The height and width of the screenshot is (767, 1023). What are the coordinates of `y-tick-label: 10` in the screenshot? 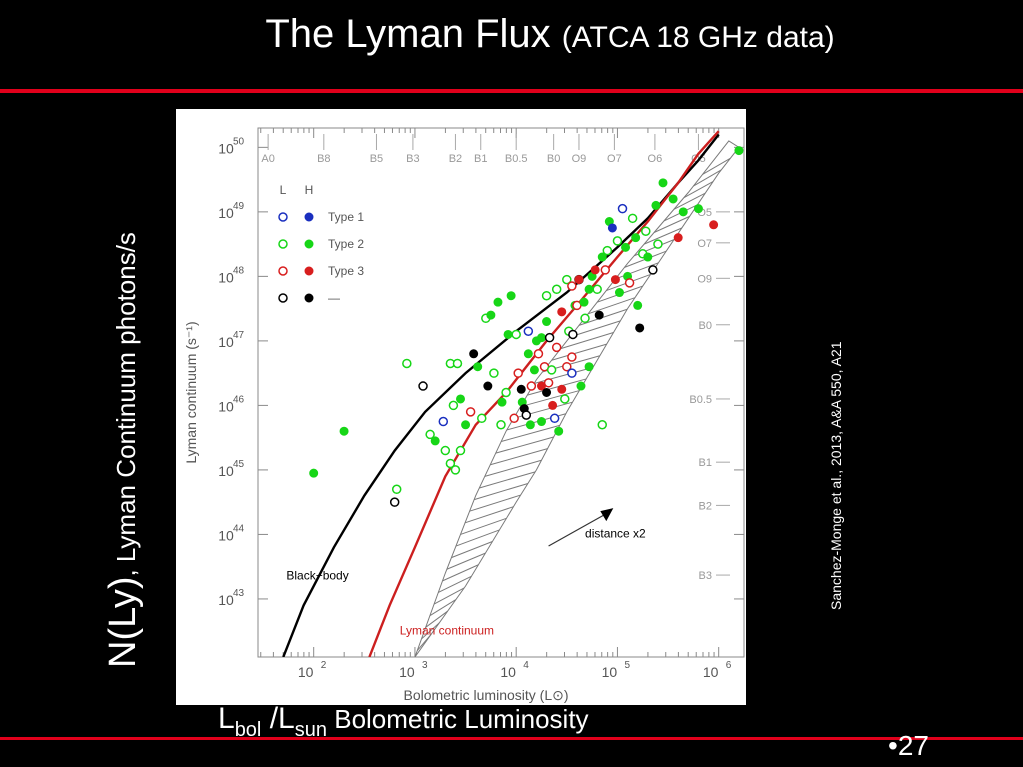 It's located at (226, 600).